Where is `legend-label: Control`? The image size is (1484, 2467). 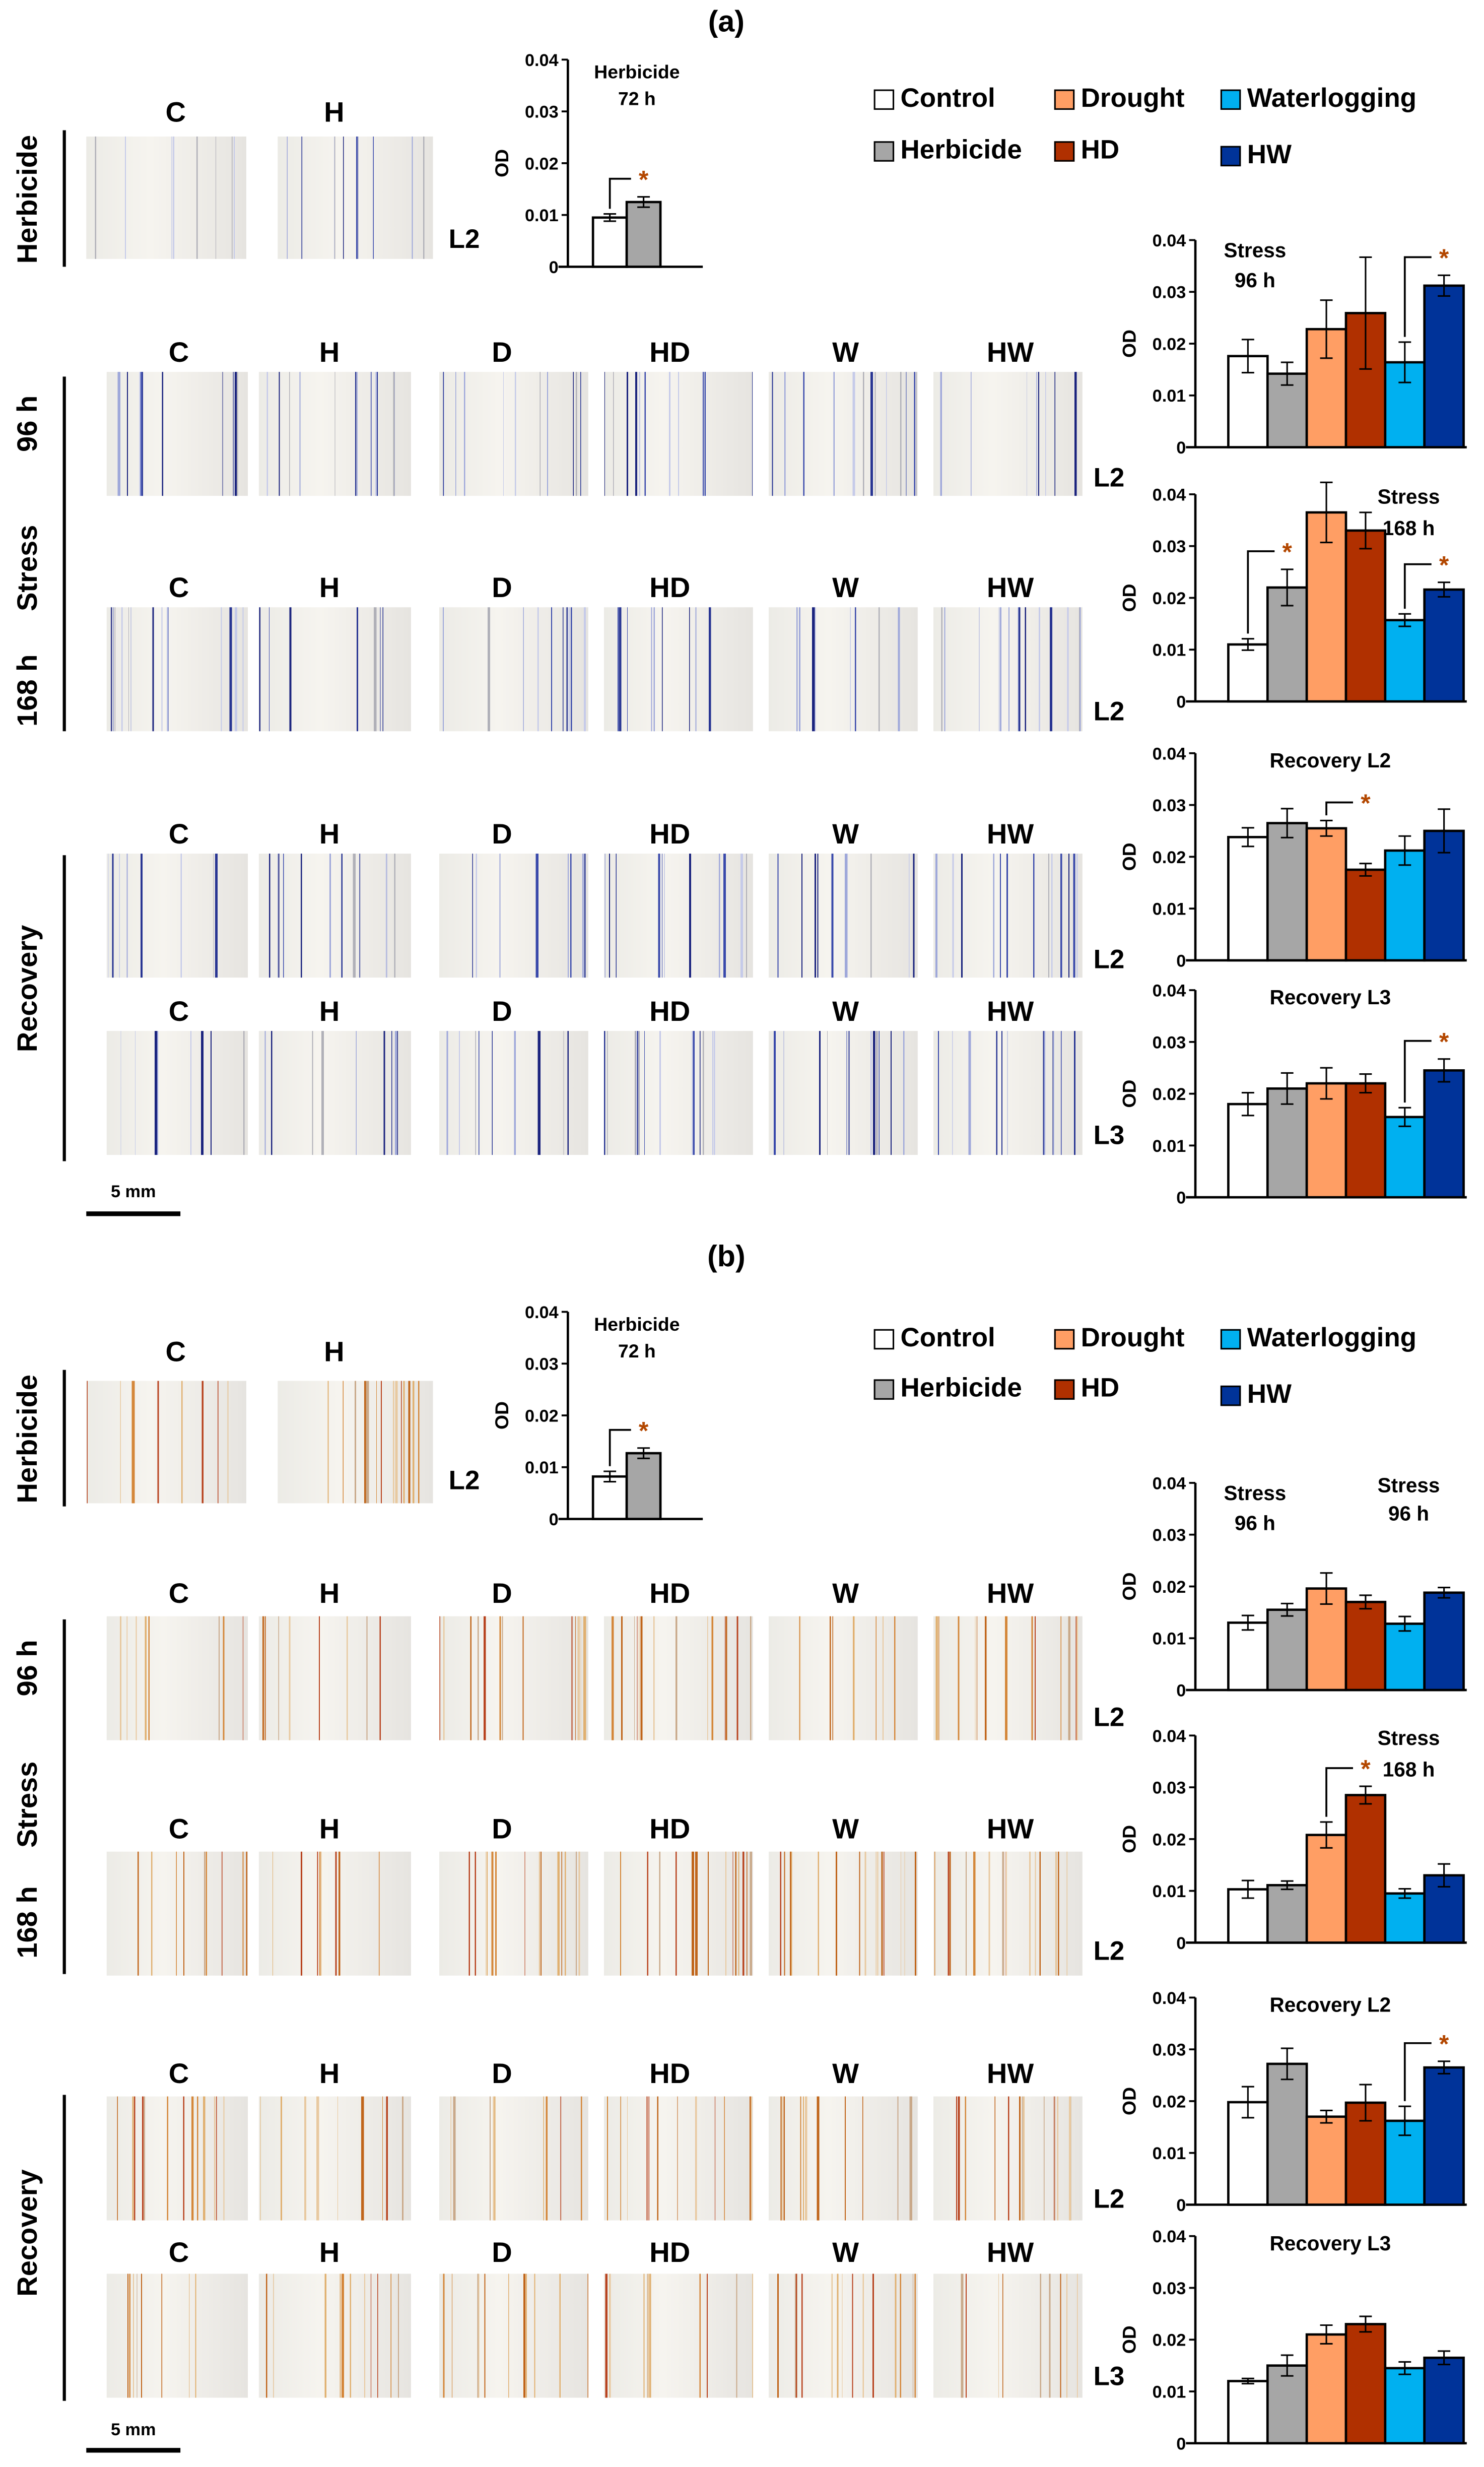
legend-label: Control is located at coordinates (948, 98).